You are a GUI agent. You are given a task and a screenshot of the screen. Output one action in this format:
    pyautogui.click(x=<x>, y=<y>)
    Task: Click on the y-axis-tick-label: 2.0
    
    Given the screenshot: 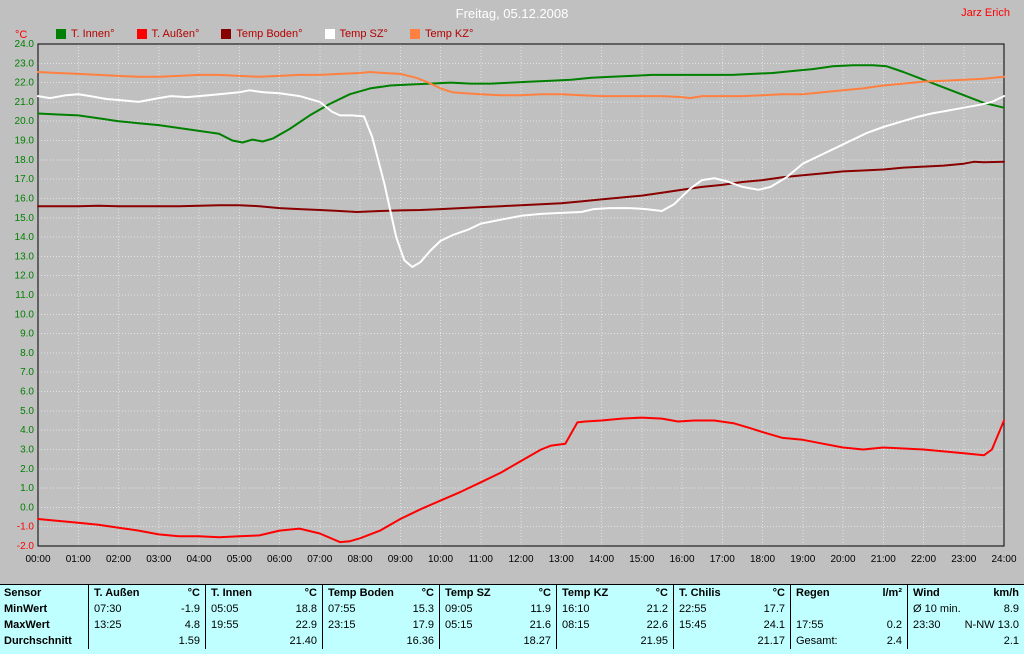 What is the action you would take?
    pyautogui.click(x=27, y=469)
    